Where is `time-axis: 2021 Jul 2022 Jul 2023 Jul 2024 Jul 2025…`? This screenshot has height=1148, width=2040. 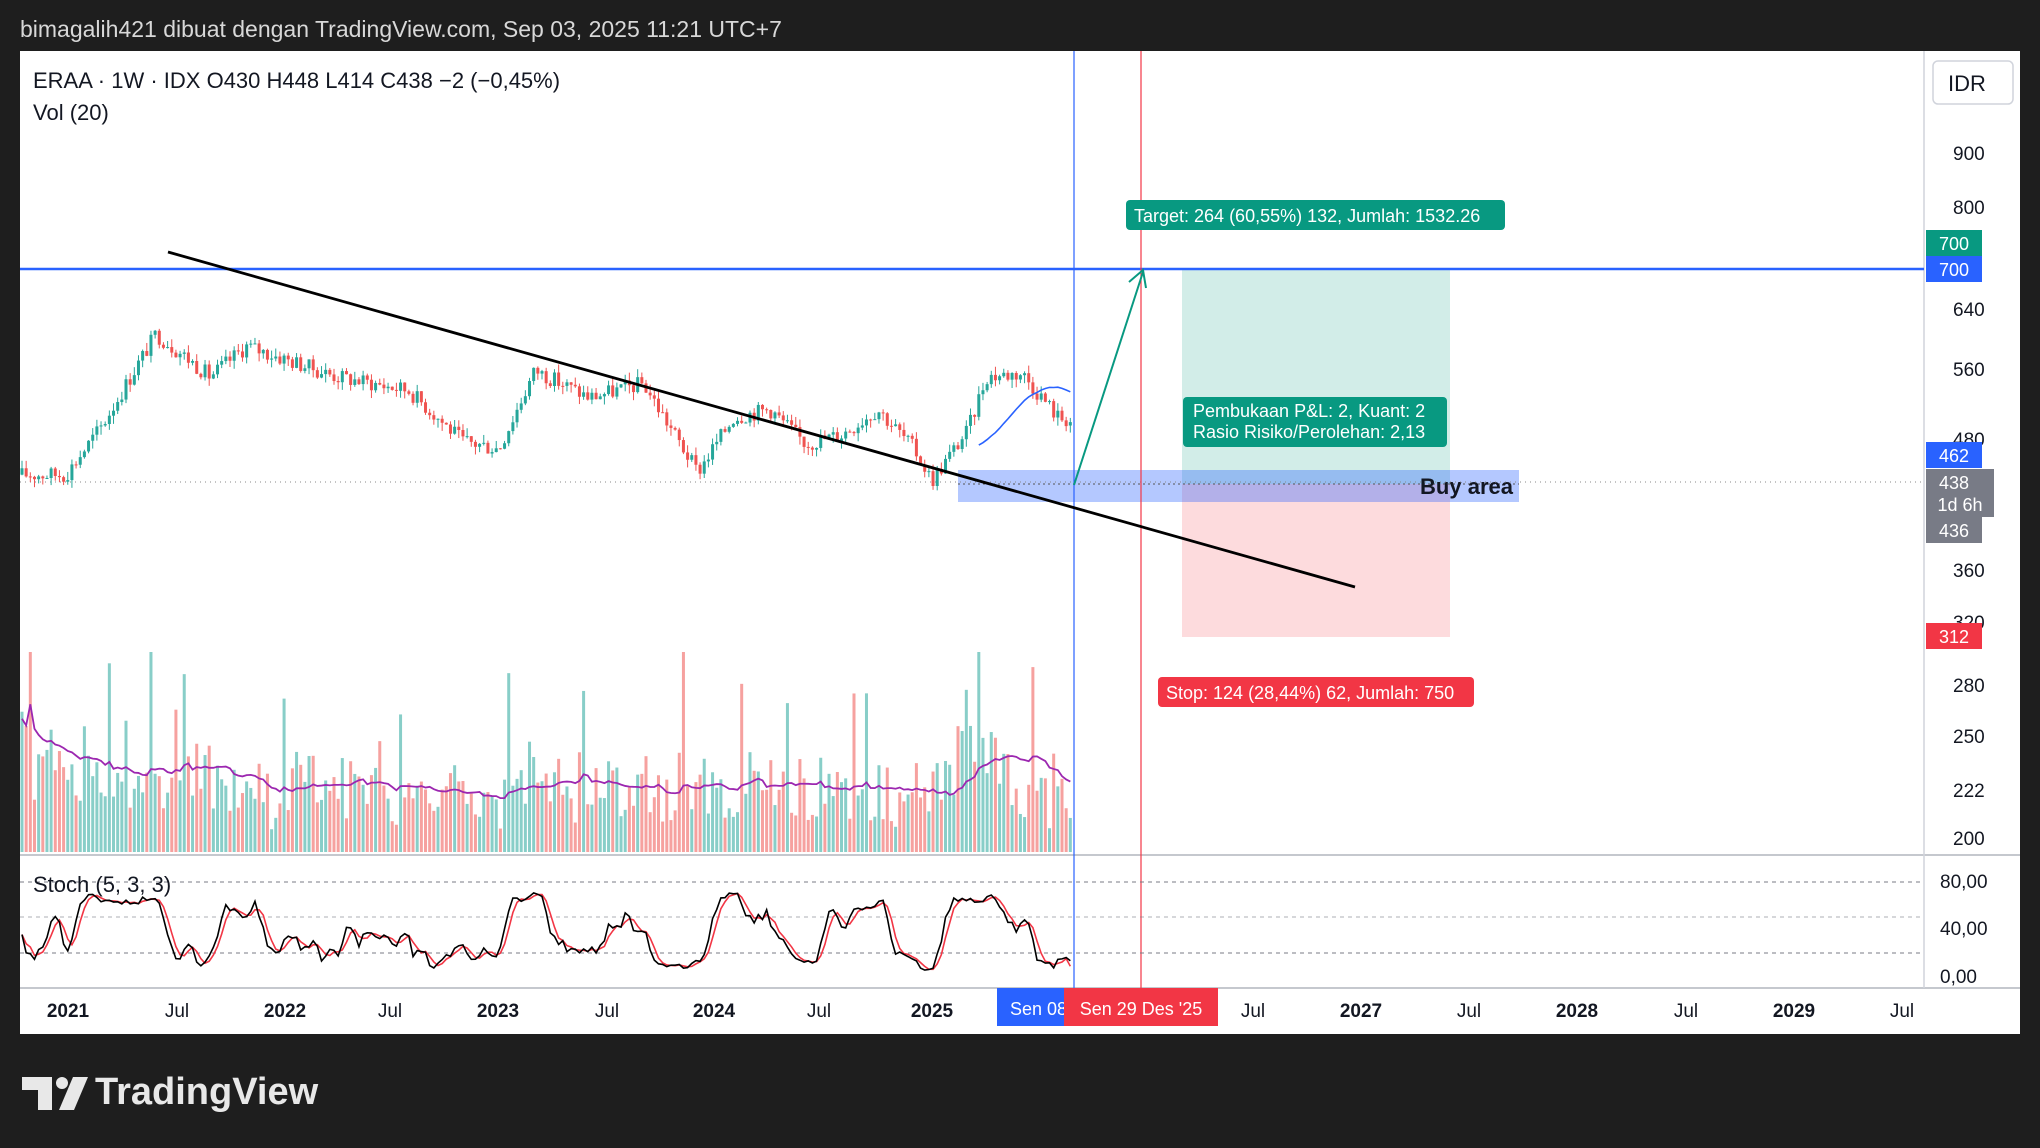
time-axis: 2021 Jul 2022 Jul 2023 Jul 2024 Jul 2025… is located at coordinates (980, 1011).